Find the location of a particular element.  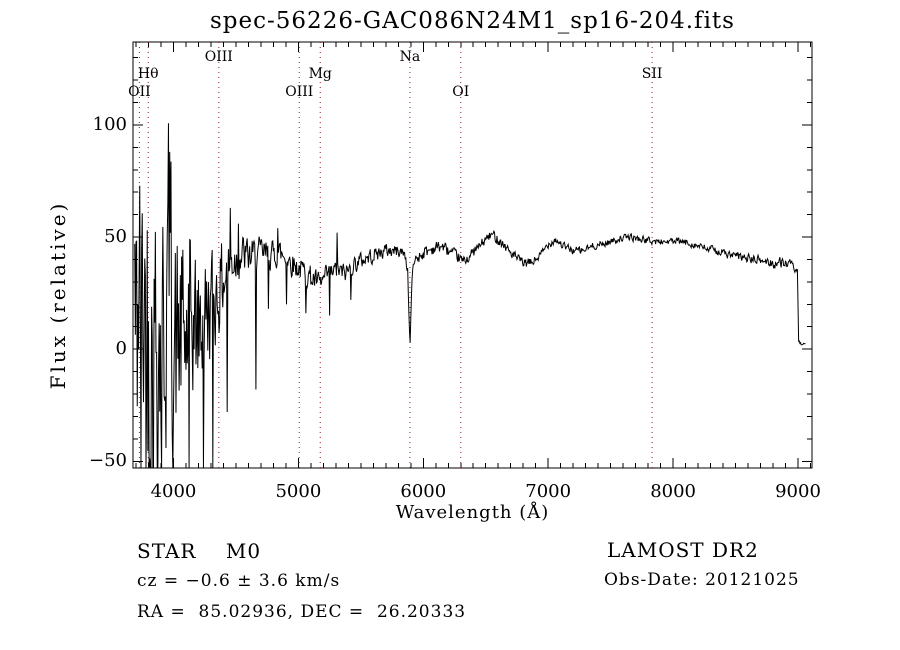

x-tick-label: 9000 is located at coordinates (798, 491).